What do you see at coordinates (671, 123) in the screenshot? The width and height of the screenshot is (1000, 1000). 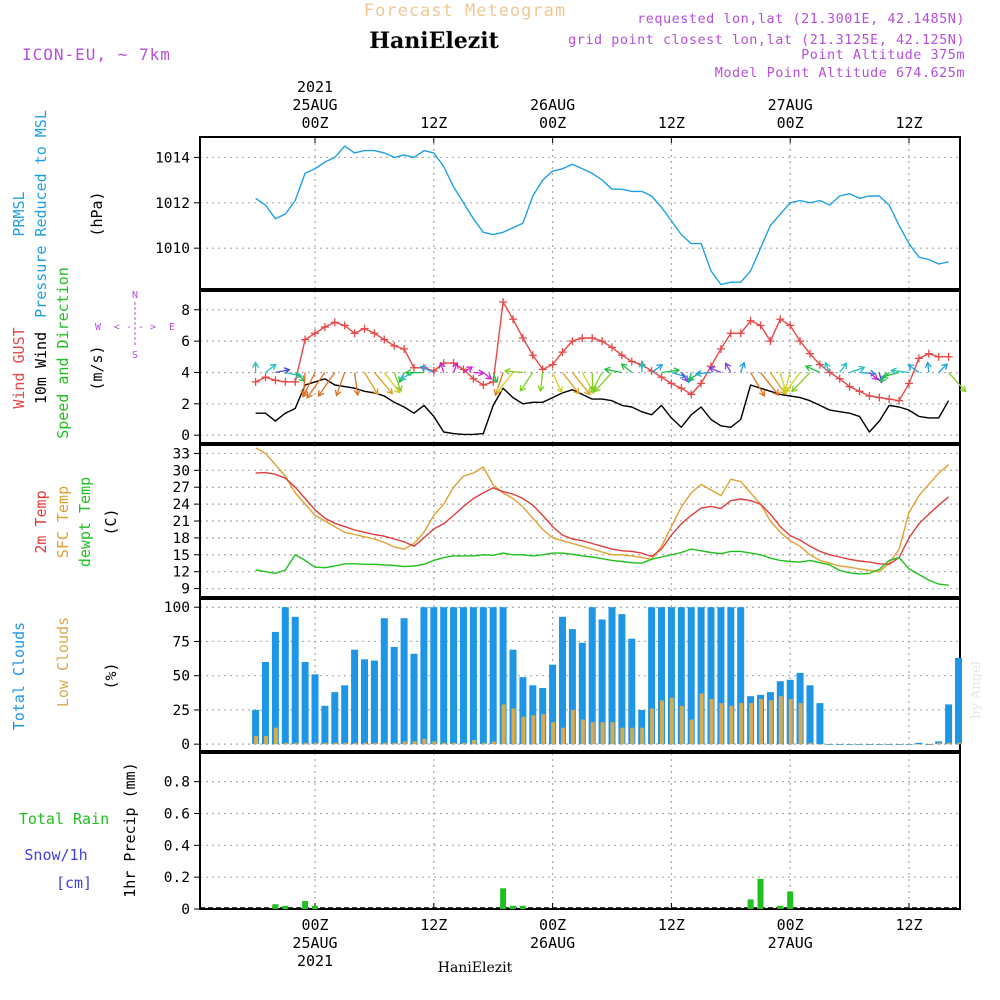 I see `top-time-tick: 12Z` at bounding box center [671, 123].